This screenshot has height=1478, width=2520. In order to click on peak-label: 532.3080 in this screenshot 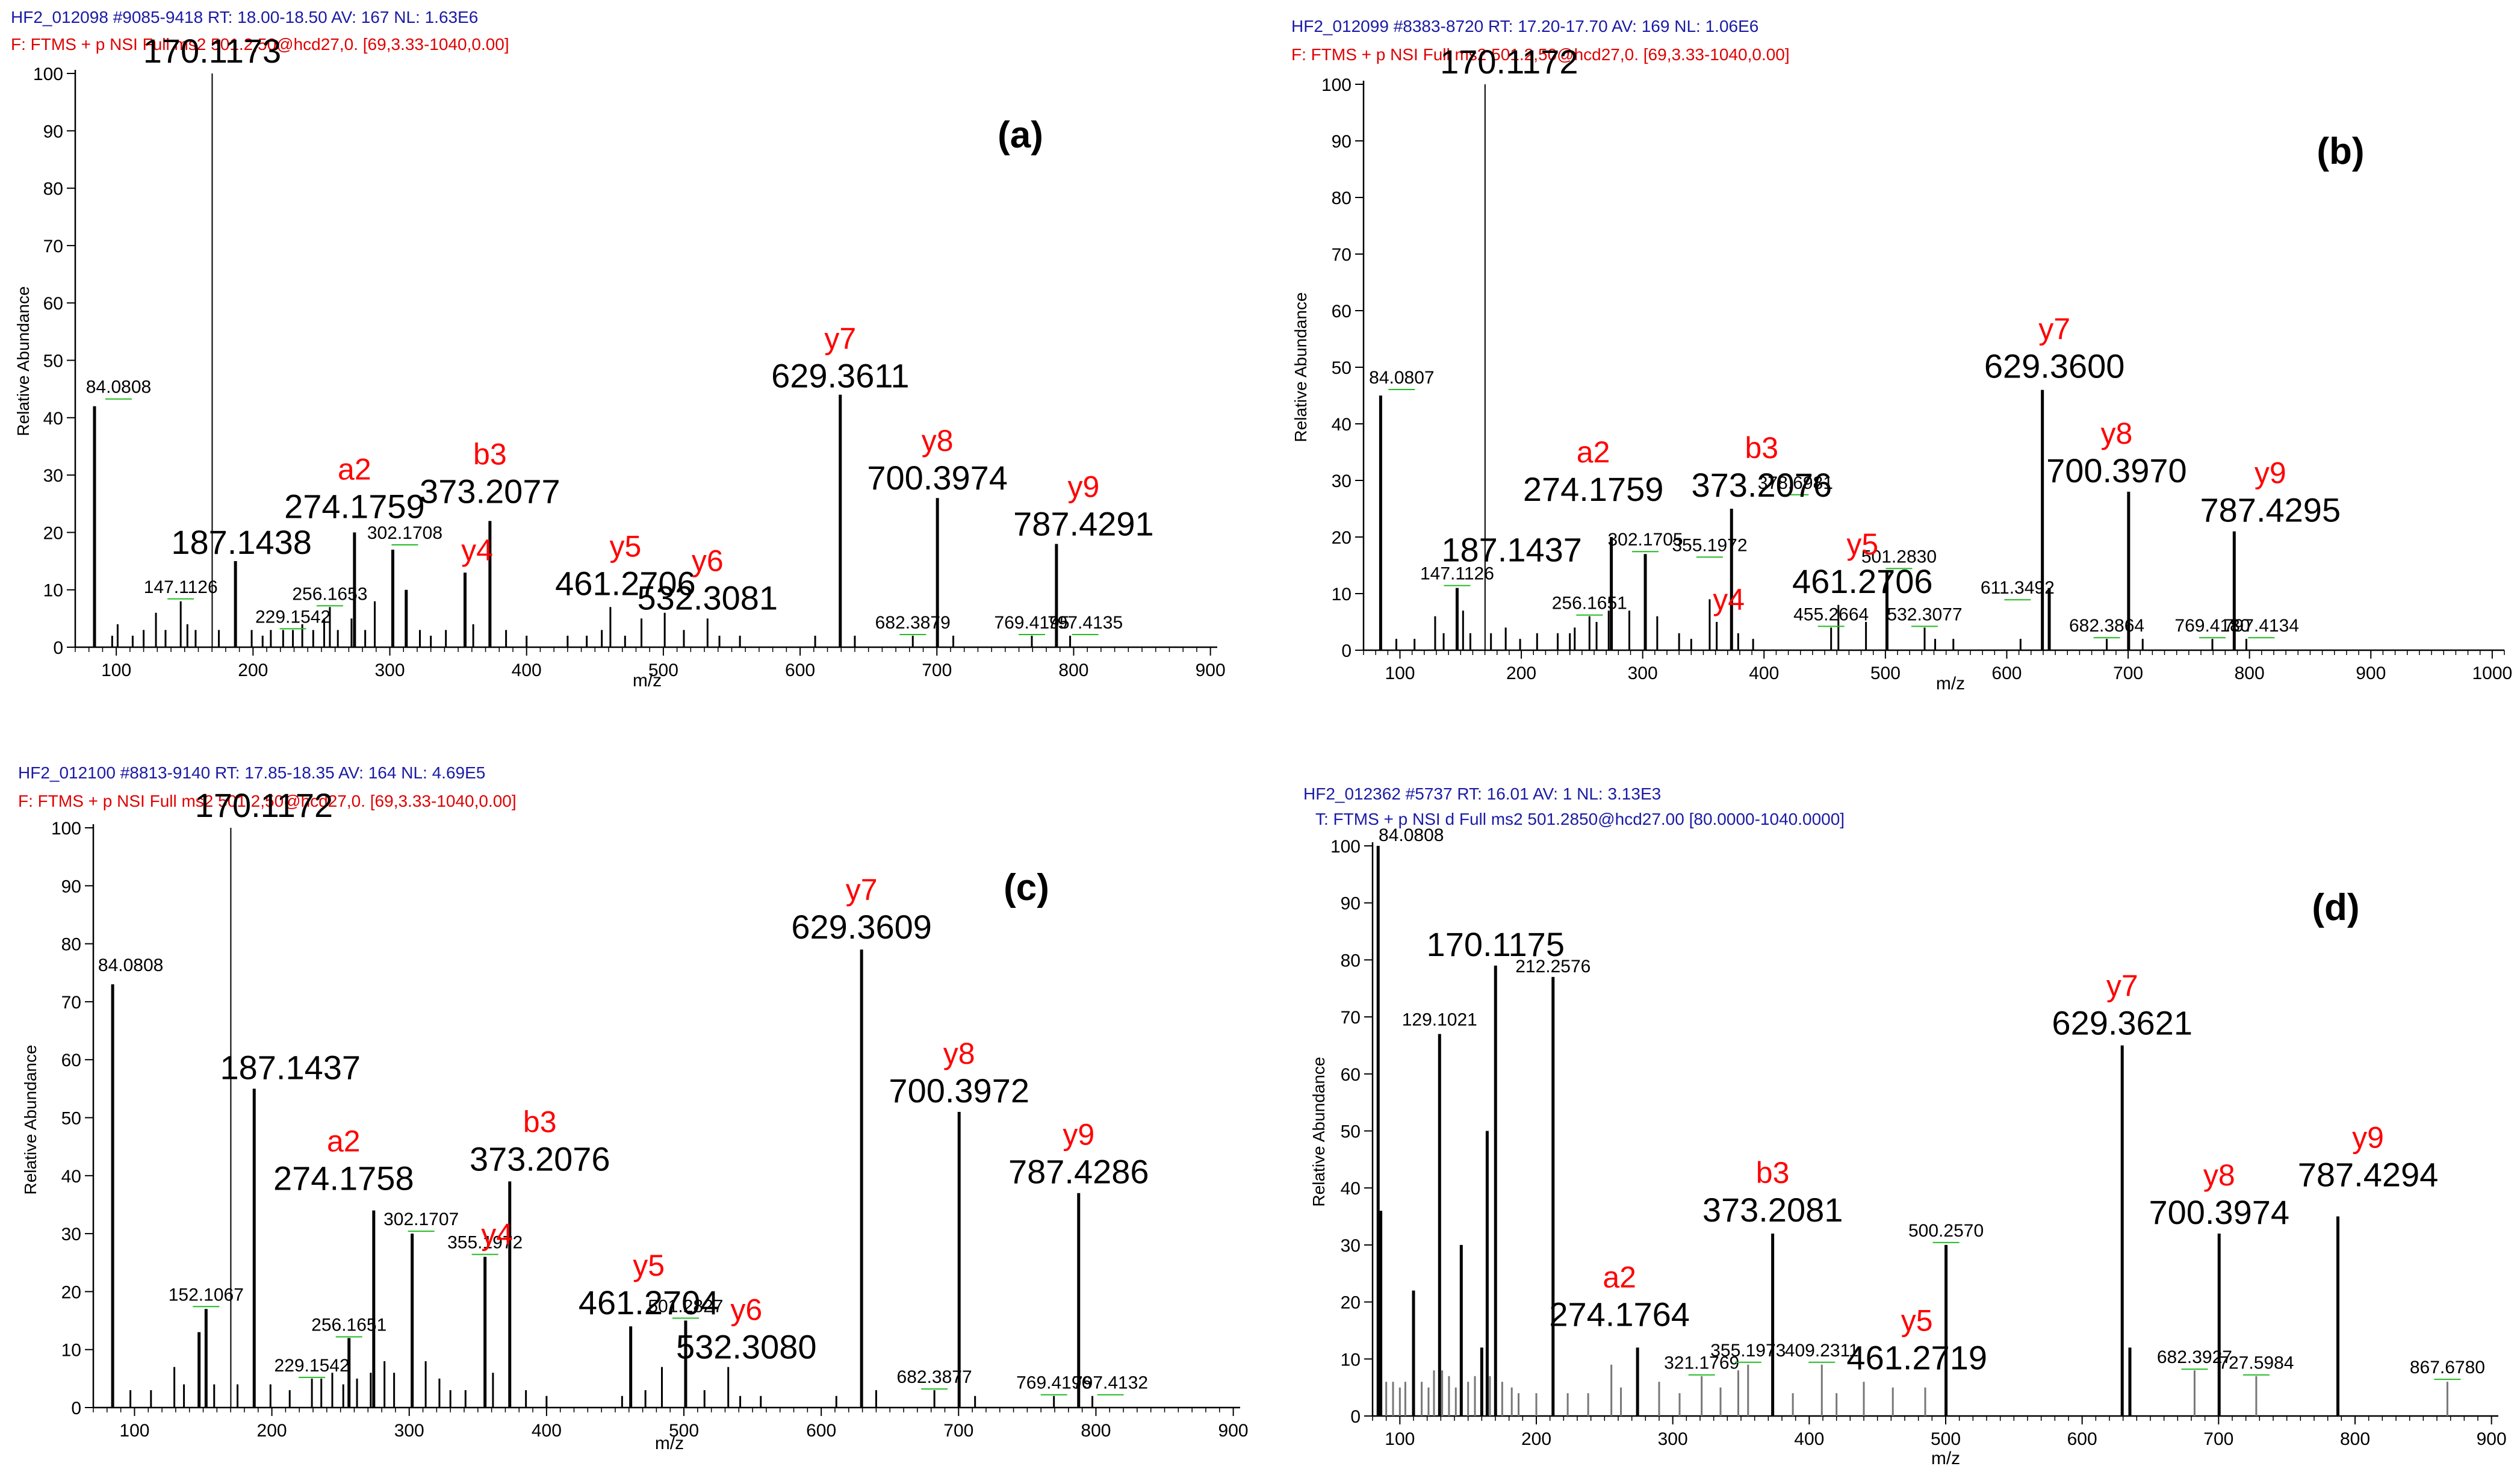, I will do `click(747, 1347)`.